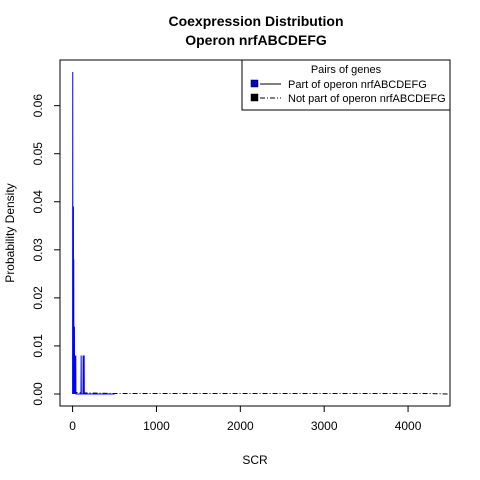 Image resolution: width=480 pixels, height=480 pixels. I want to click on chart-subtitle: Operon nrfABCDEFG, so click(256, 40).